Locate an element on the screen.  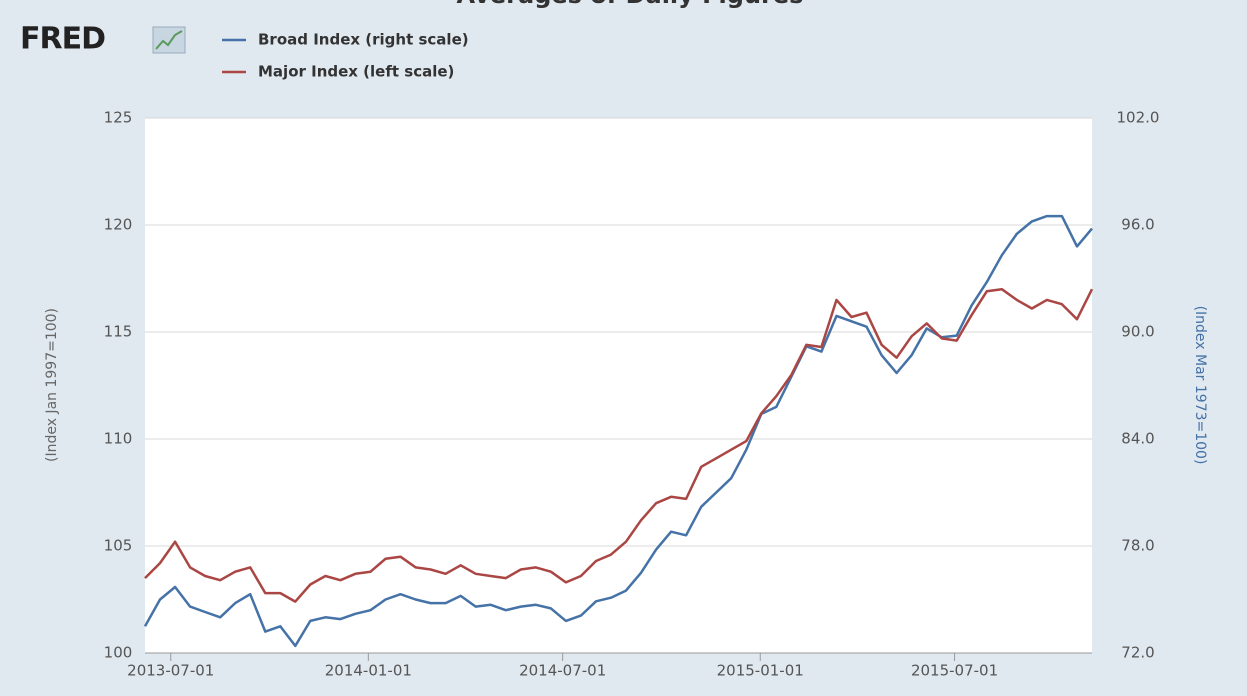
legend-label: Major Index (left scale) is located at coordinates (356, 72).